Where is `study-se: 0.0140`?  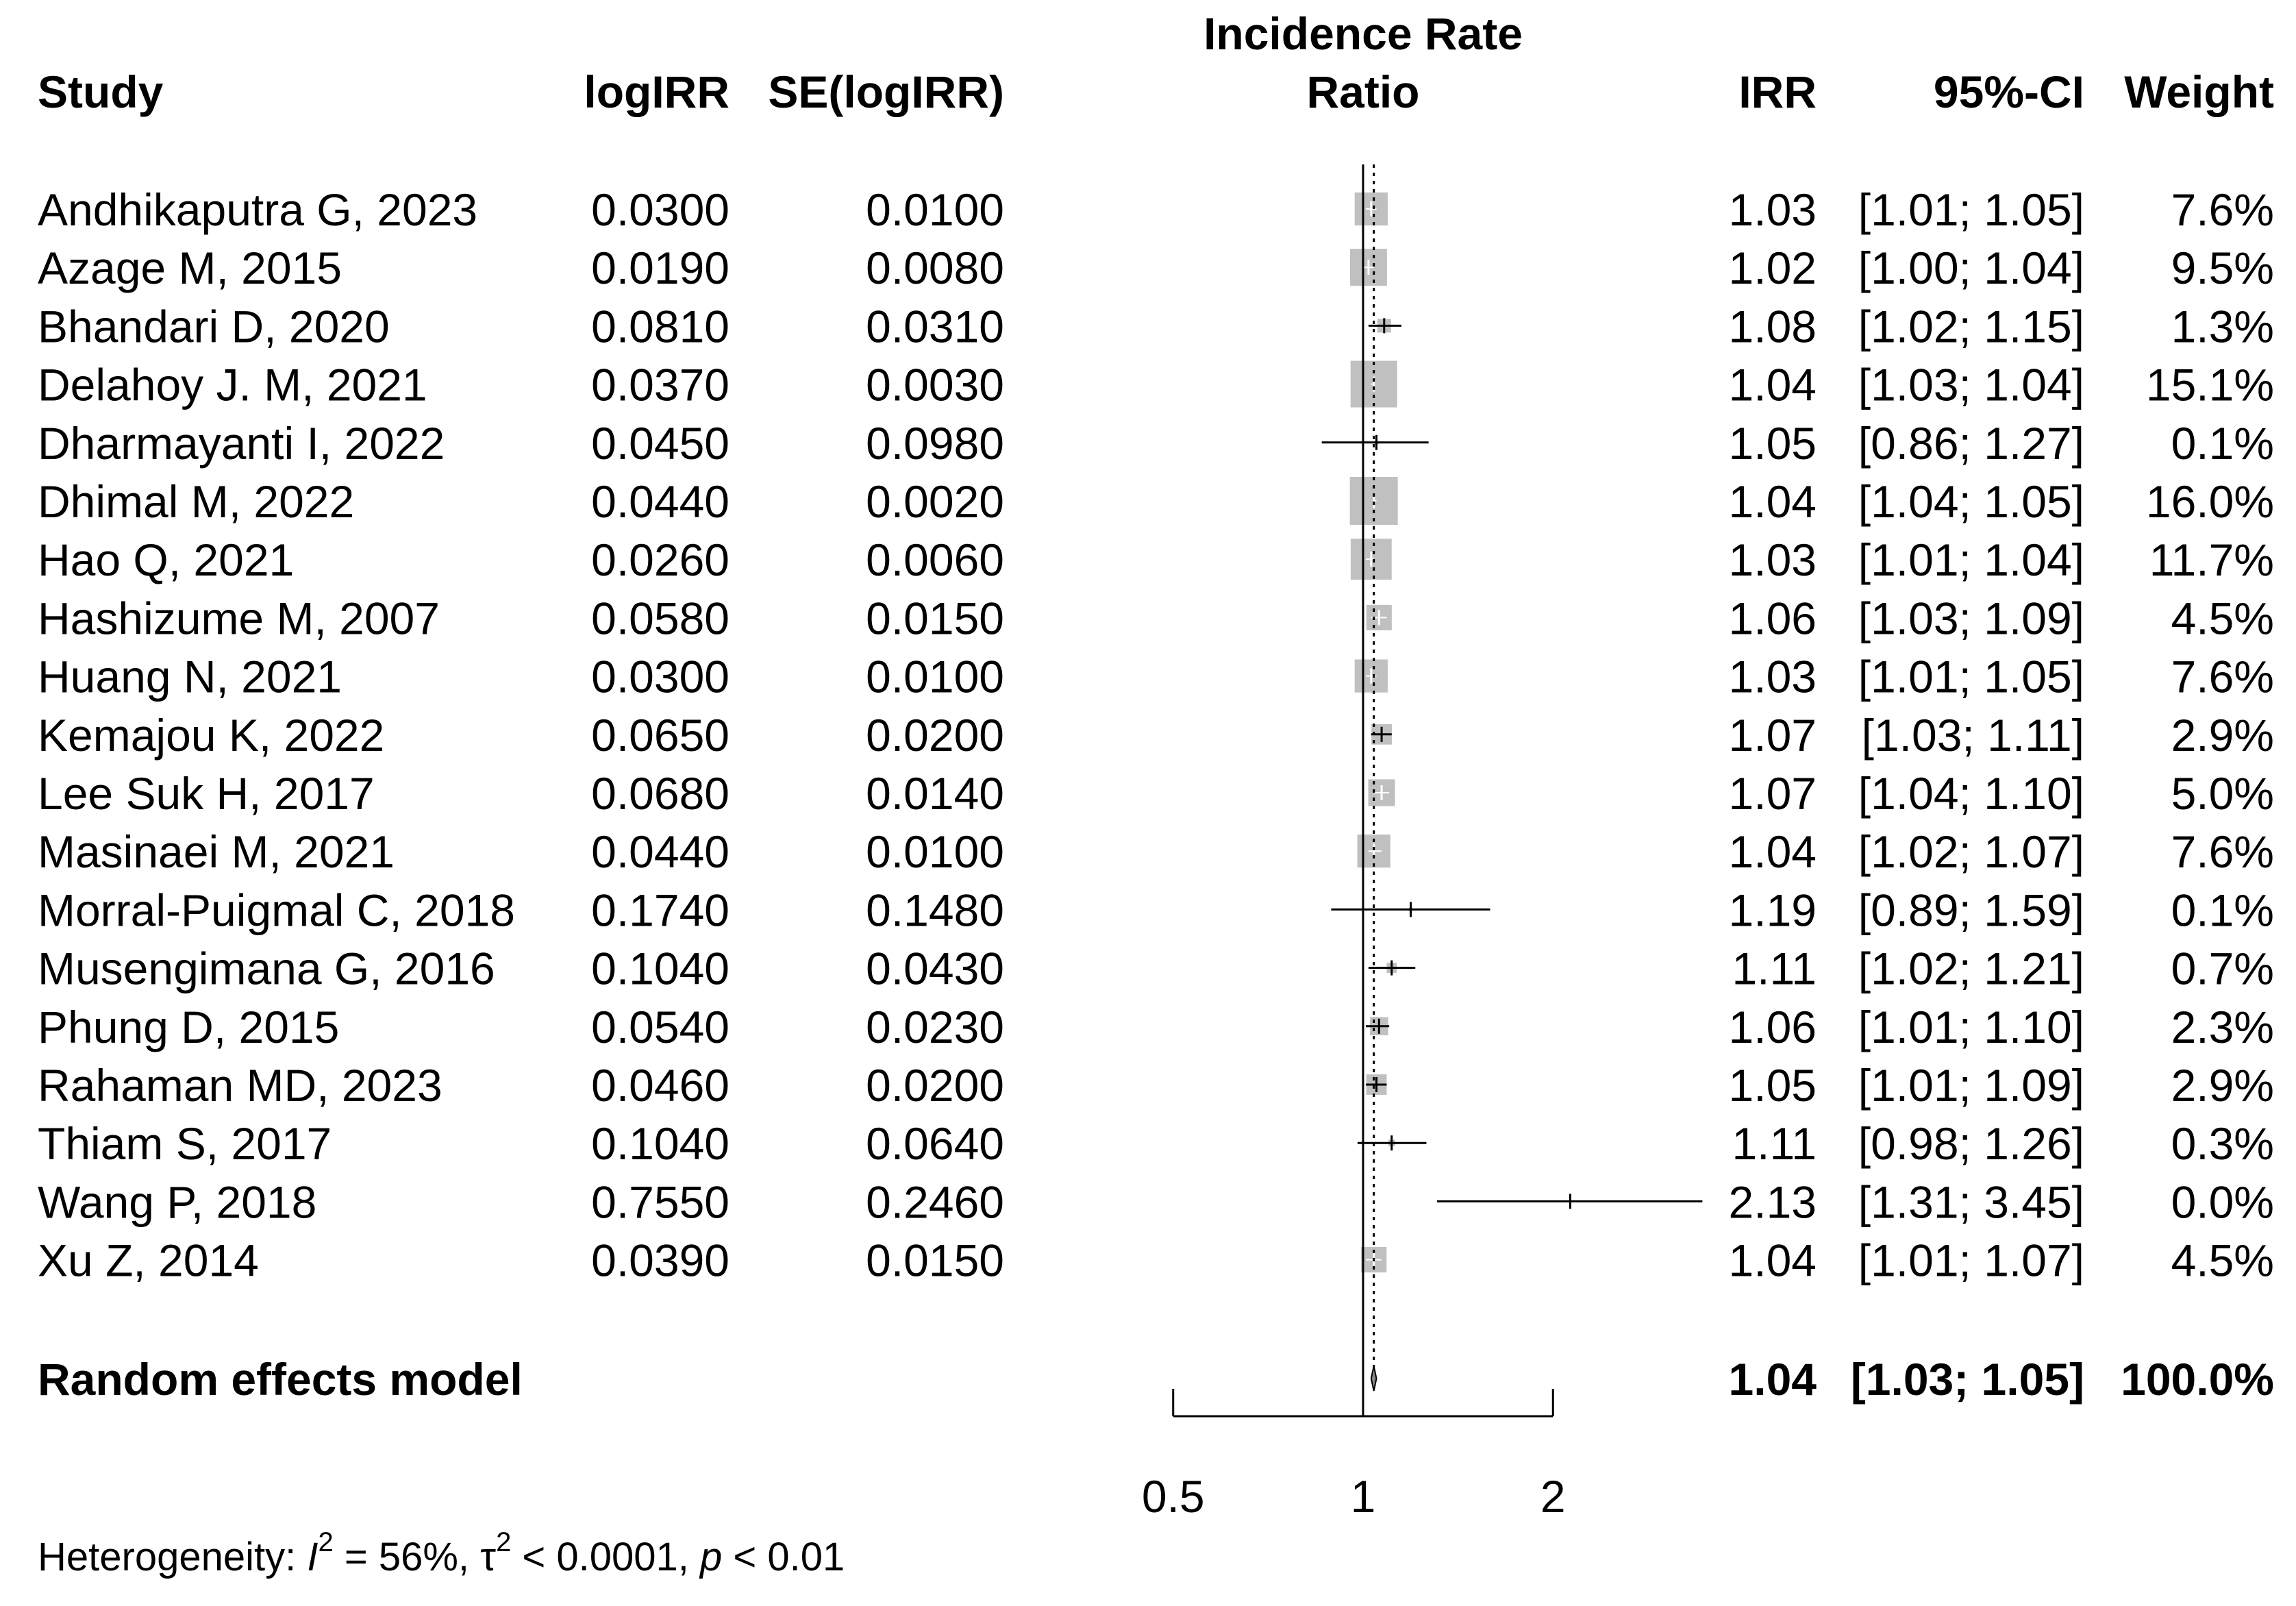
study-se: 0.0140 is located at coordinates (935, 794).